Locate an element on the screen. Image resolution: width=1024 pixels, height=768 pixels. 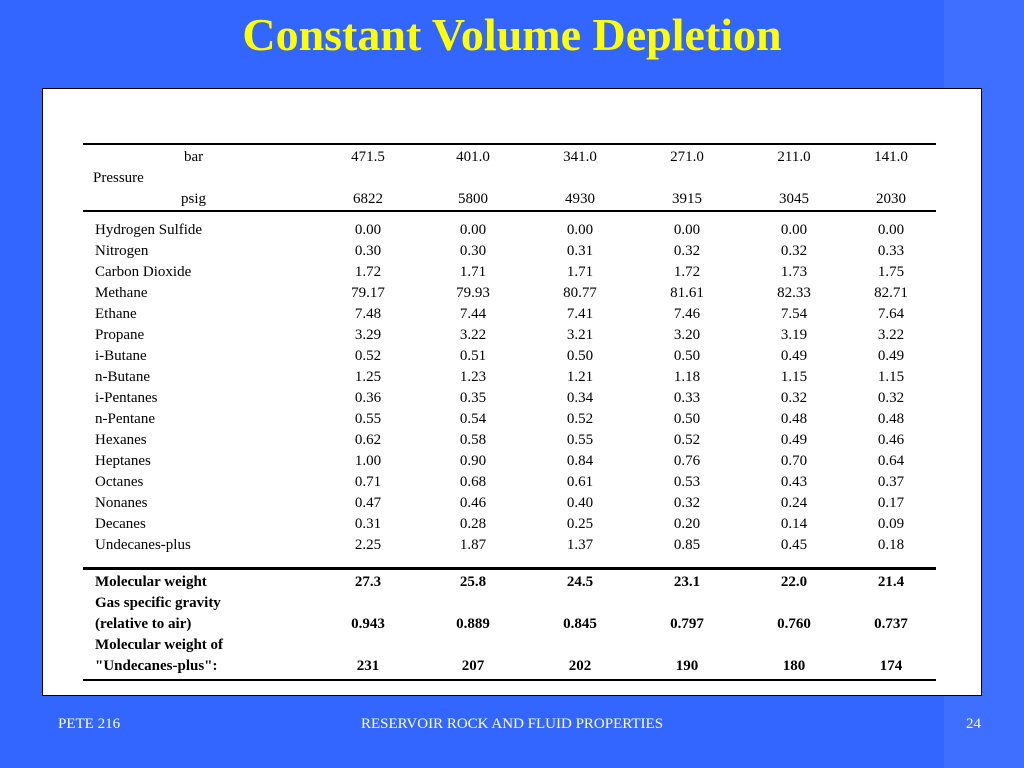
component-value: 0.37 is located at coordinates (891, 482).